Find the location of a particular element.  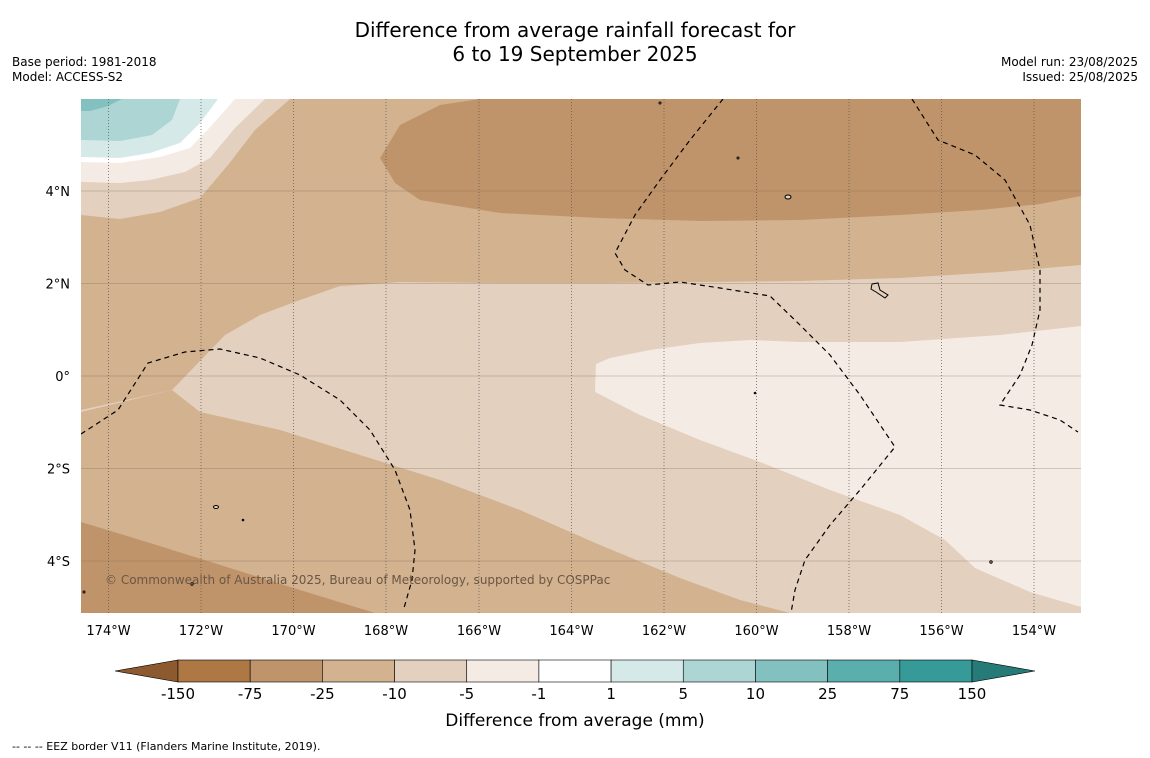

run-info: Model run: 23/08/2025 Issued: 25/08/2025 is located at coordinates (1069, 70).